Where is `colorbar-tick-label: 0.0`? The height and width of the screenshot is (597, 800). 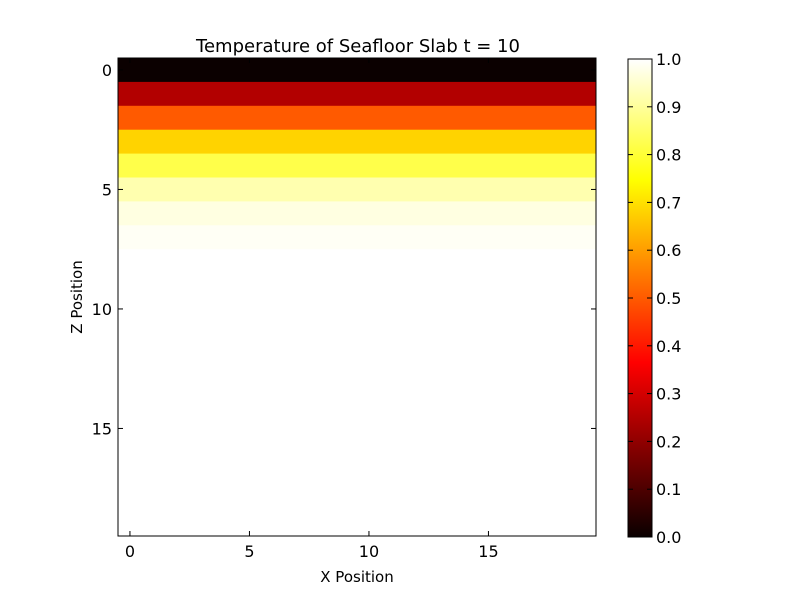
colorbar-tick-label: 0.0 is located at coordinates (668, 537).